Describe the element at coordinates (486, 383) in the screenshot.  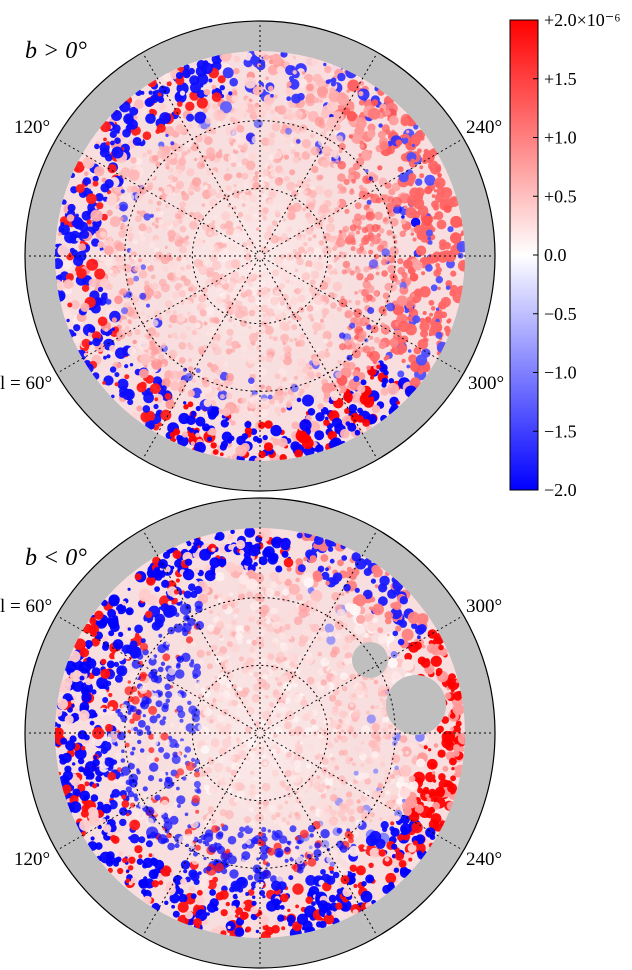
I see `north-label-300: 300°` at that location.